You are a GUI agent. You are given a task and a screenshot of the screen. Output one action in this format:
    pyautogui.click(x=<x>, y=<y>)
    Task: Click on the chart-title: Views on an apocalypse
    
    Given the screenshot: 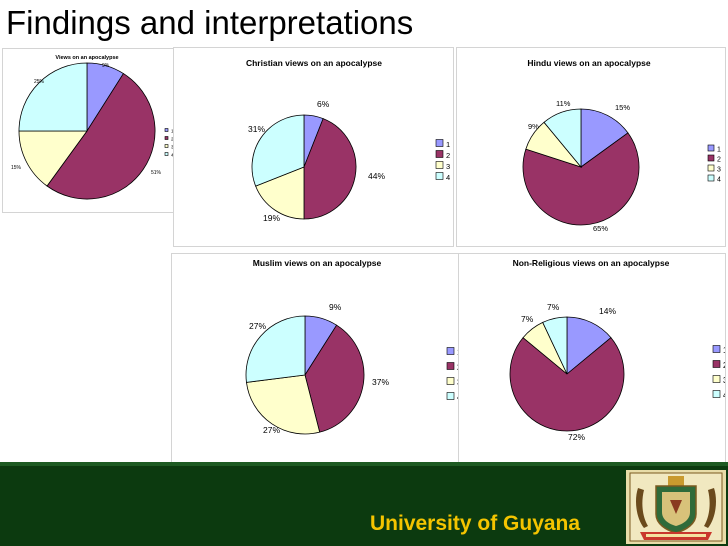 What is the action you would take?
    pyautogui.click(x=86, y=58)
    